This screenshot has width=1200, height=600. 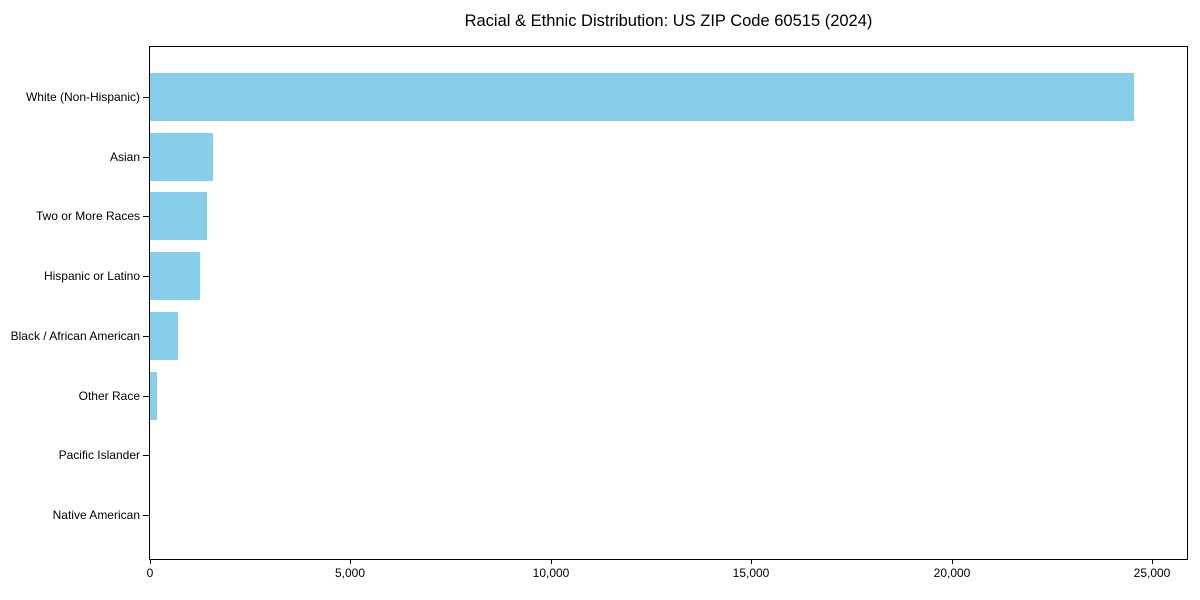 I want to click on y-tick-label: Other Race, so click(x=109, y=395).